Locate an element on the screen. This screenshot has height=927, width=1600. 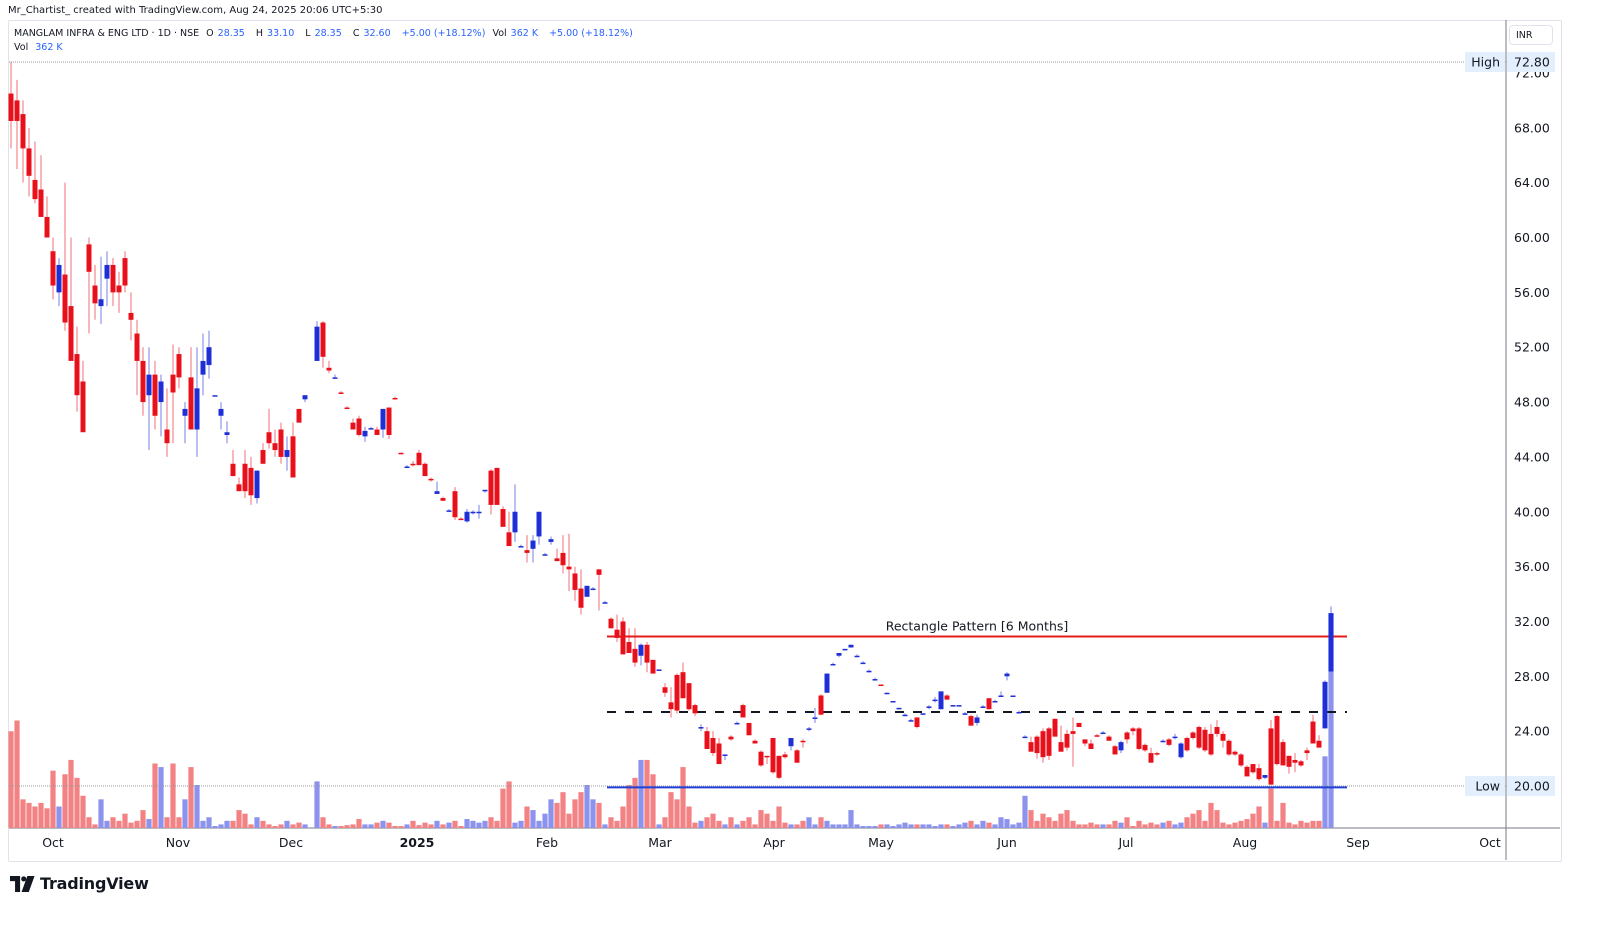
volume-indicator-label: Vol is located at coordinates (21, 47).